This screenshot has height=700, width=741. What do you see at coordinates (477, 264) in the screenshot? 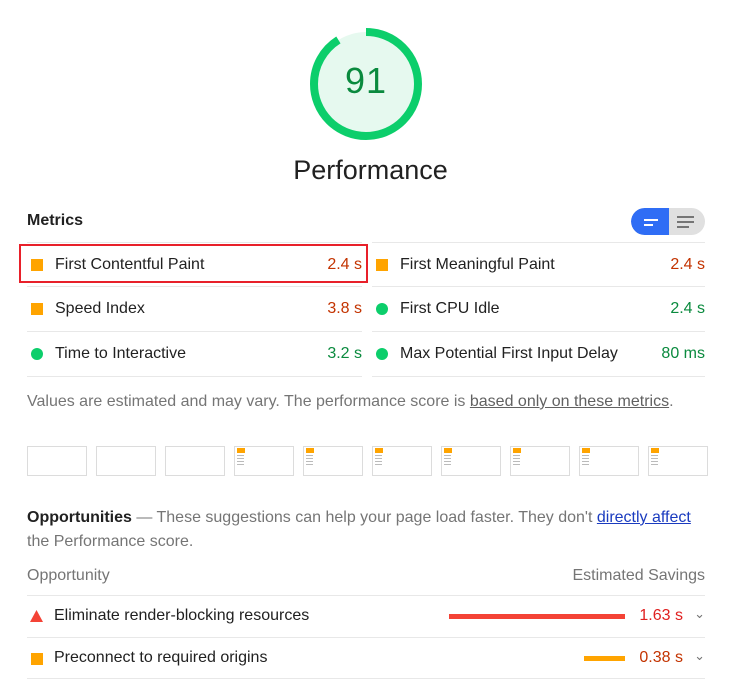
I see `metric-label: First Meaningful Paint` at bounding box center [477, 264].